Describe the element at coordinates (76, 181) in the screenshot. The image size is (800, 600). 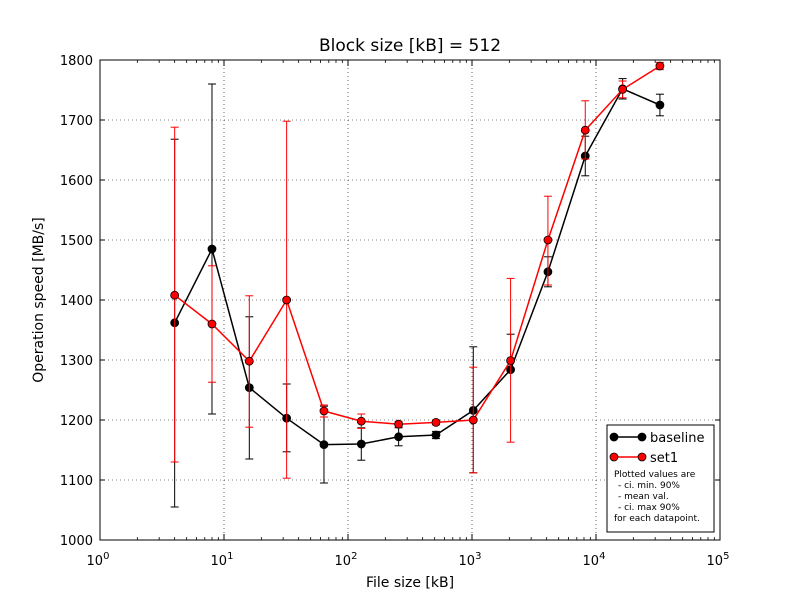
I see `y-tick-label: 1600` at that location.